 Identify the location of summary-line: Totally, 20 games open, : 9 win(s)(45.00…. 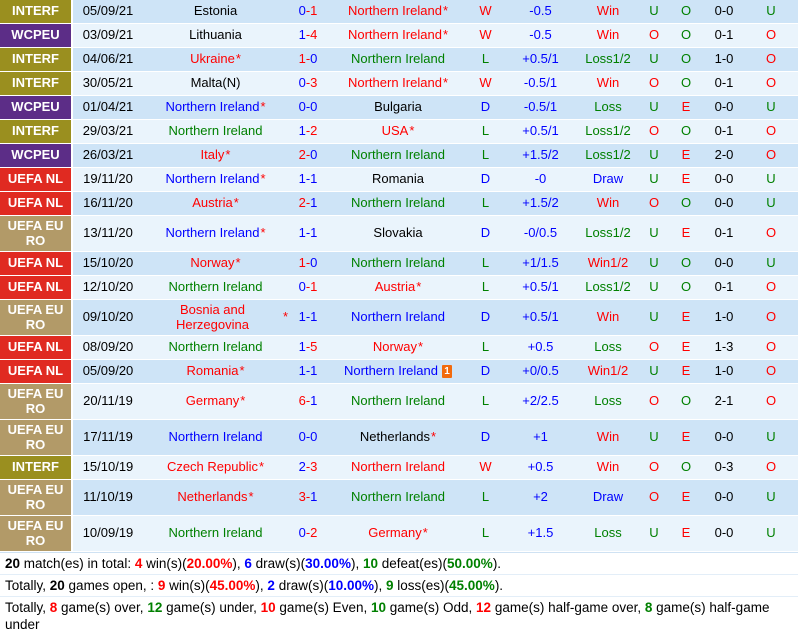
(399, 586).